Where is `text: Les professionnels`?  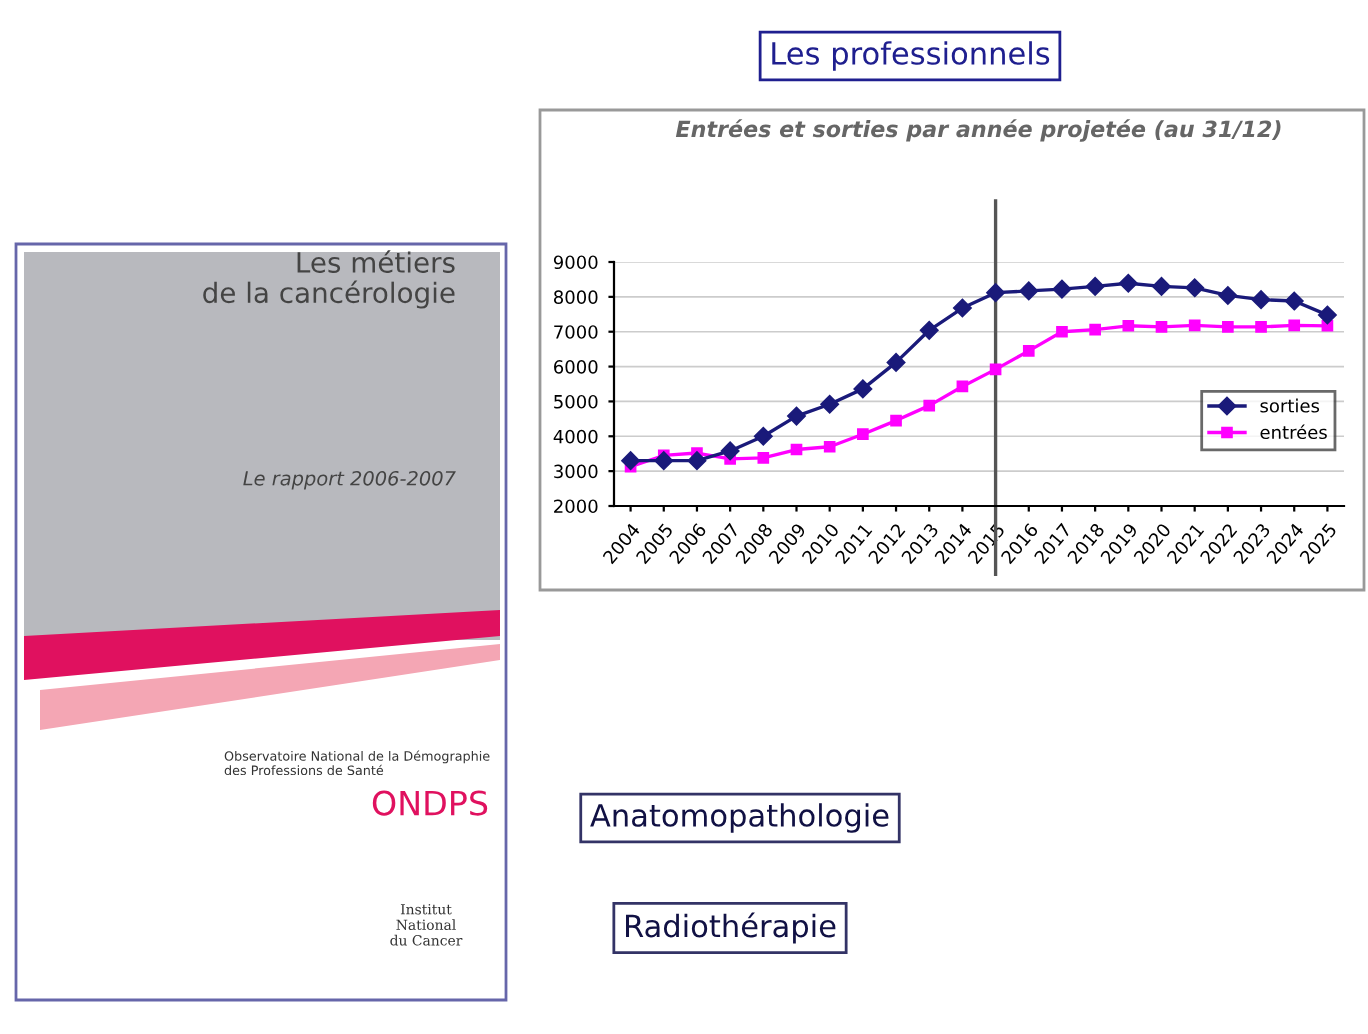 text: Les professionnels is located at coordinates (911, 56).